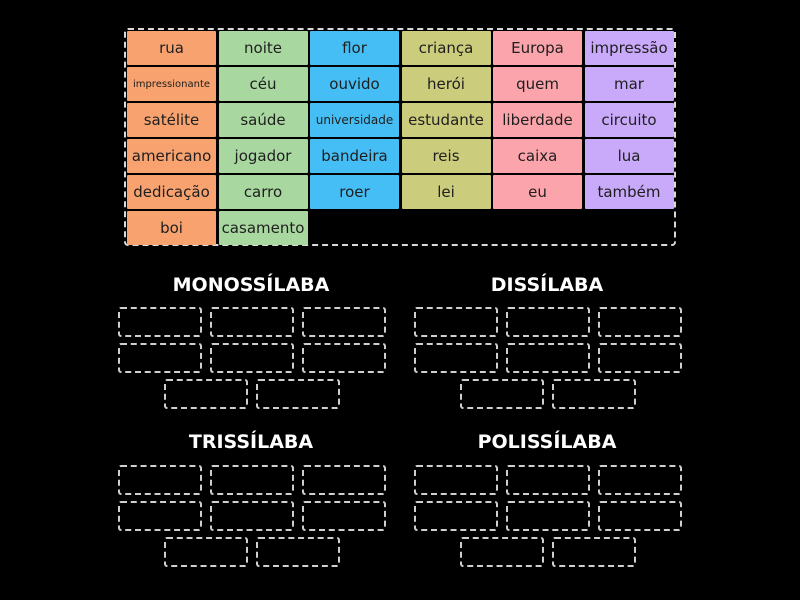 Image resolution: width=800 pixels, height=600 pixels. I want to click on word-tile: flor, so click(354, 48).